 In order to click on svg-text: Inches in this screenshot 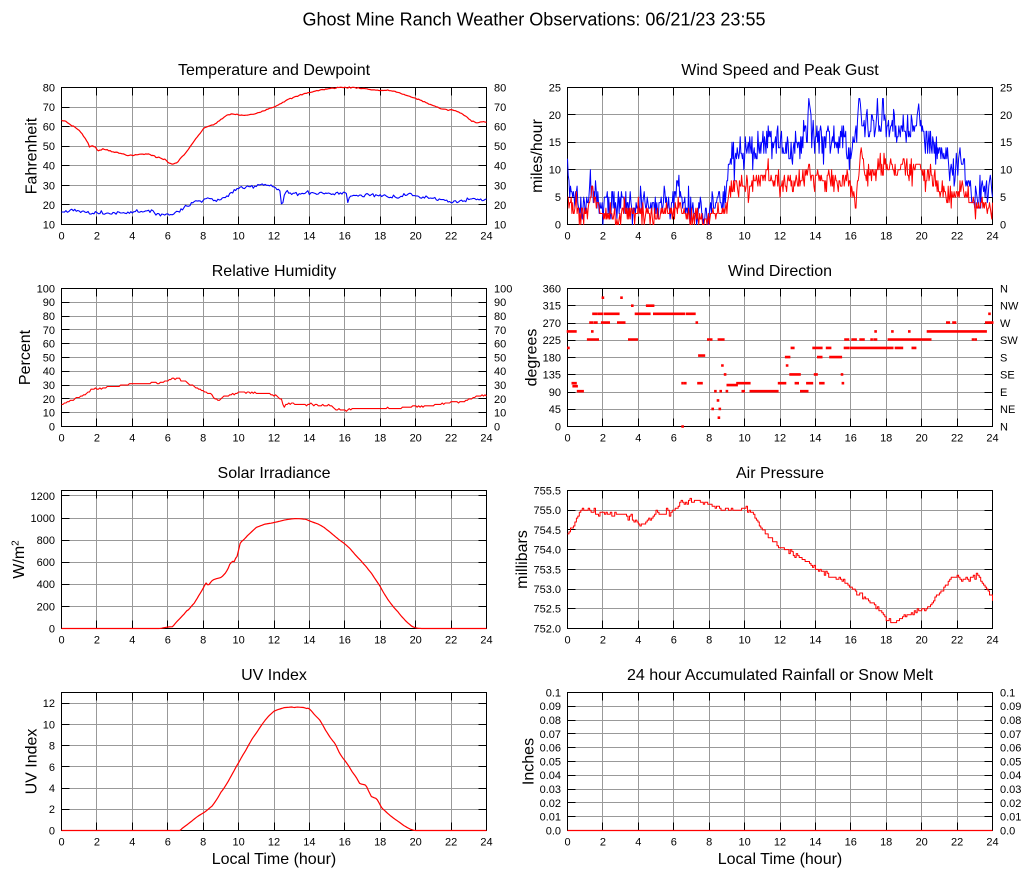, I will do `click(529, 761)`.